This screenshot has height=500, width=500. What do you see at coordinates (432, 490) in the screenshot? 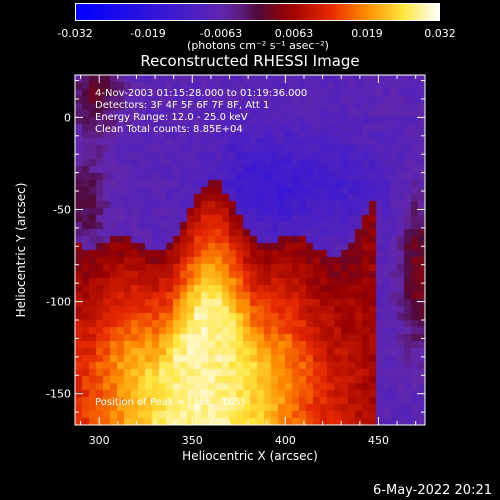
I see `footer-date: 6-May-2022 20:21` at bounding box center [432, 490].